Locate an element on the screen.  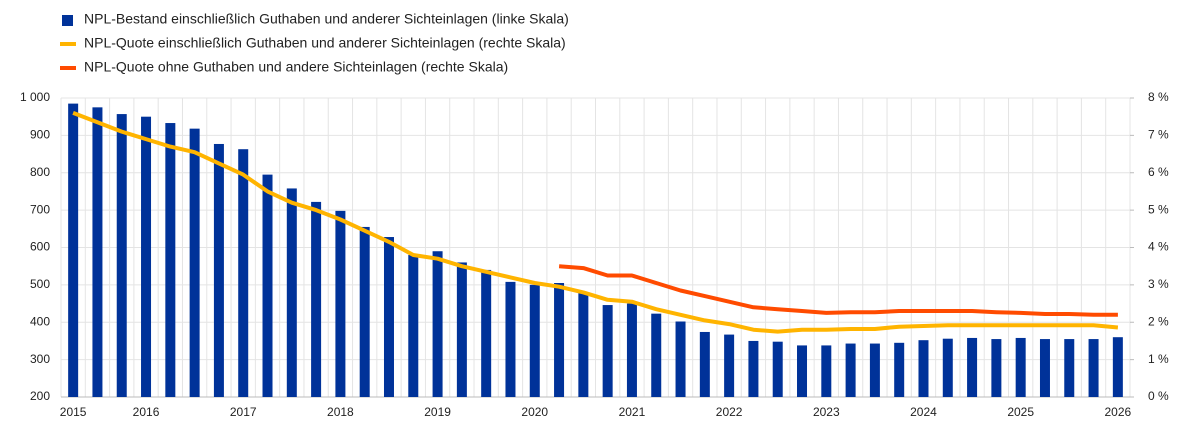
x-tick-label: 2019 is located at coordinates (437, 412).